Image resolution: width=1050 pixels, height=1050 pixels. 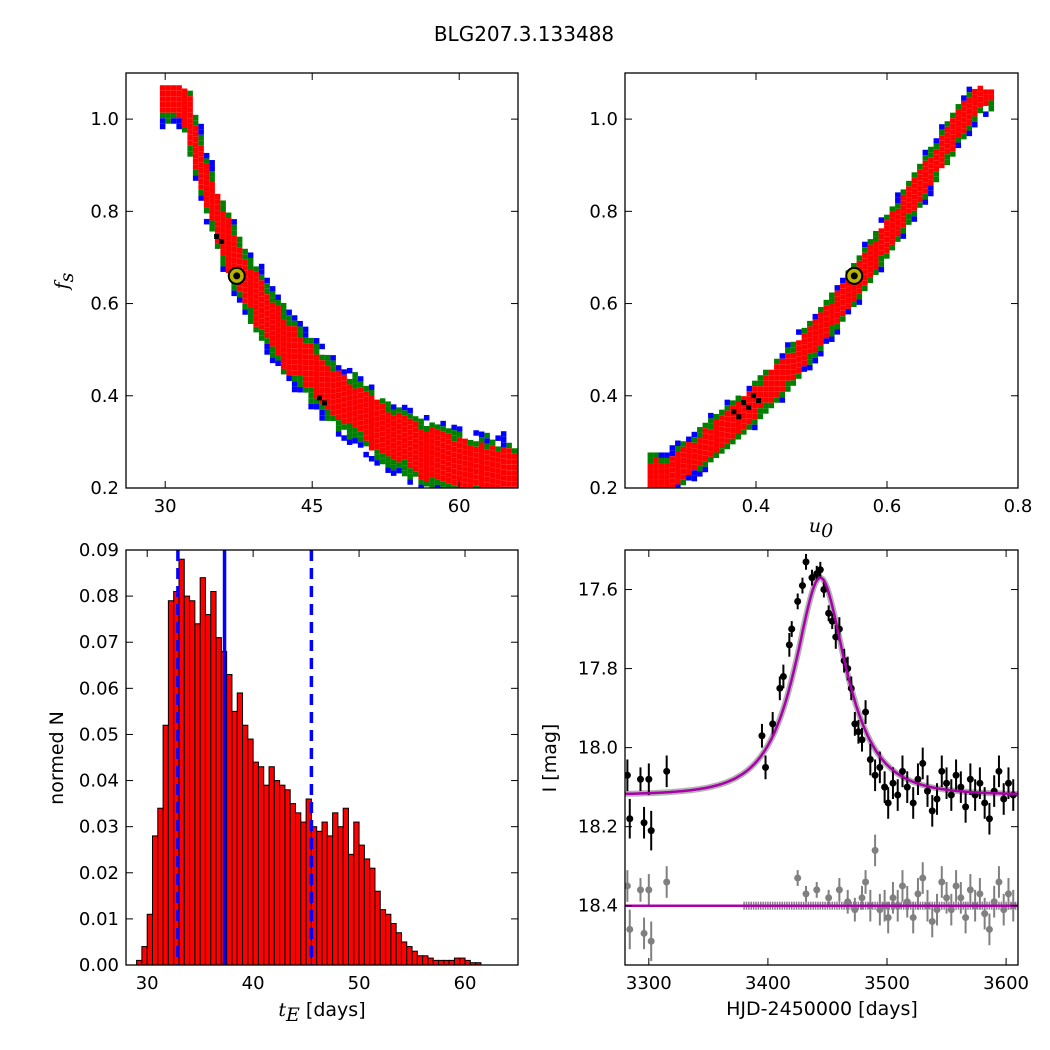 I want to click on y-tick-label: 0.01, so click(x=99, y=919).